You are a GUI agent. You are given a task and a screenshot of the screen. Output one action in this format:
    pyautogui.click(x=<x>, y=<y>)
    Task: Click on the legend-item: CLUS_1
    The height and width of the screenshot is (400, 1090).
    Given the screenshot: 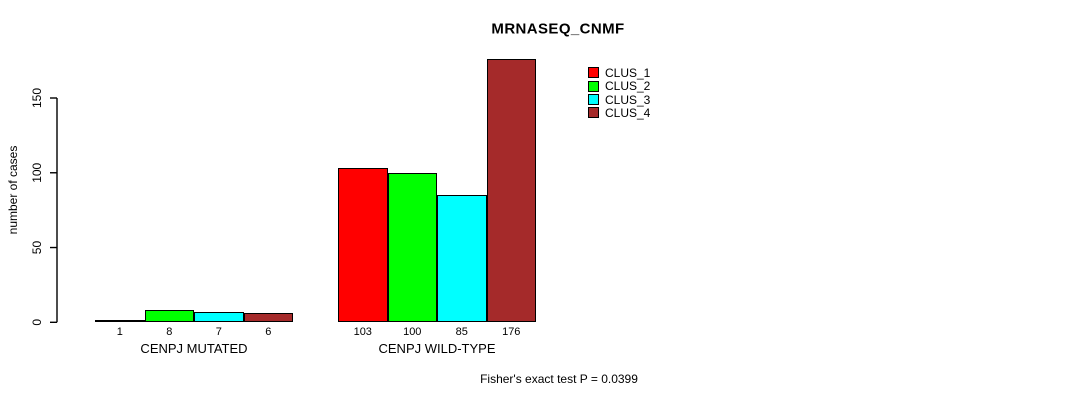 What is the action you would take?
    pyautogui.click(x=619, y=73)
    